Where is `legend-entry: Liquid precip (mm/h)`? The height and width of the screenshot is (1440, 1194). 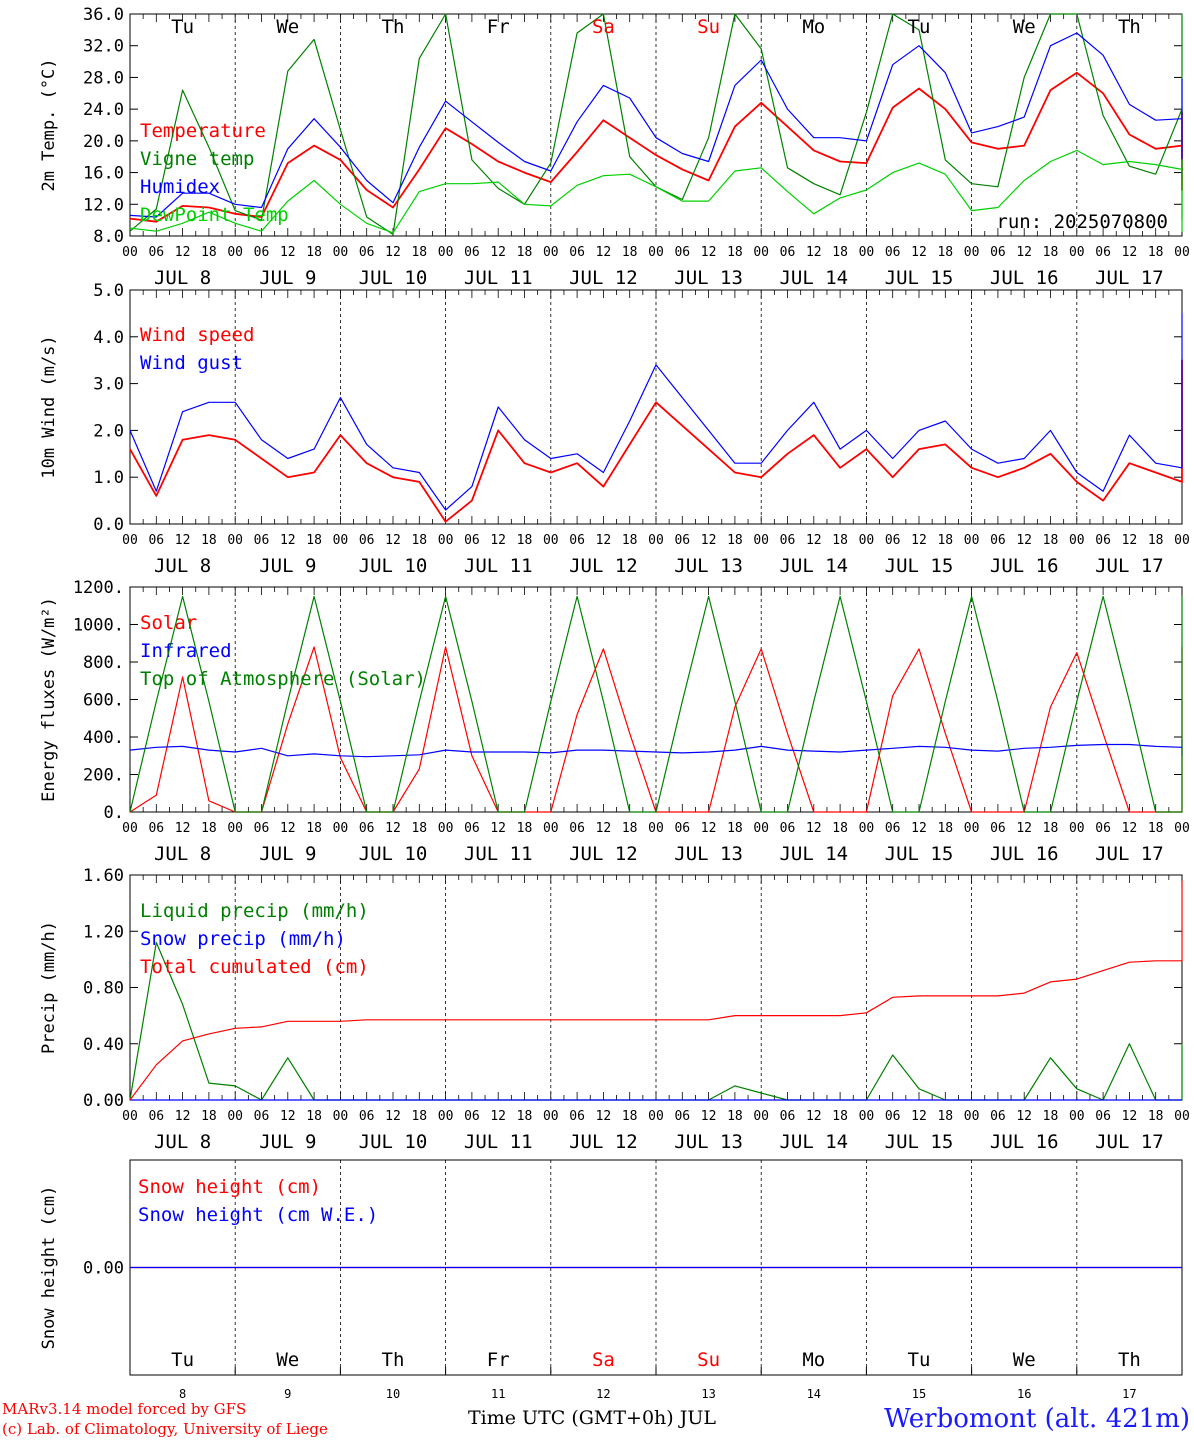 legend-entry: Liquid precip (mm/h) is located at coordinates (254, 911).